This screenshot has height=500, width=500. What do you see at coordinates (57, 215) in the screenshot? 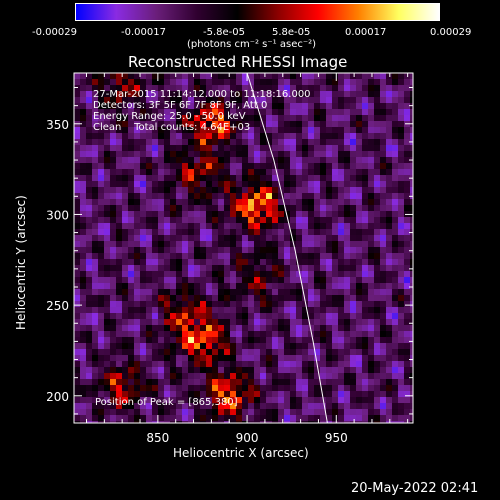
I see `y-tick-label: 300` at bounding box center [57, 215].